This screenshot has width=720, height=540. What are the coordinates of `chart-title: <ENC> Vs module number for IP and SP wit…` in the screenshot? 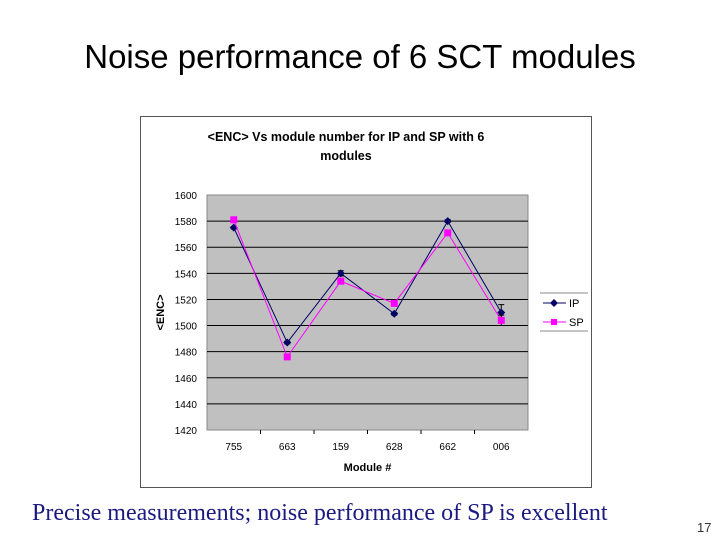 It's located at (346, 146).